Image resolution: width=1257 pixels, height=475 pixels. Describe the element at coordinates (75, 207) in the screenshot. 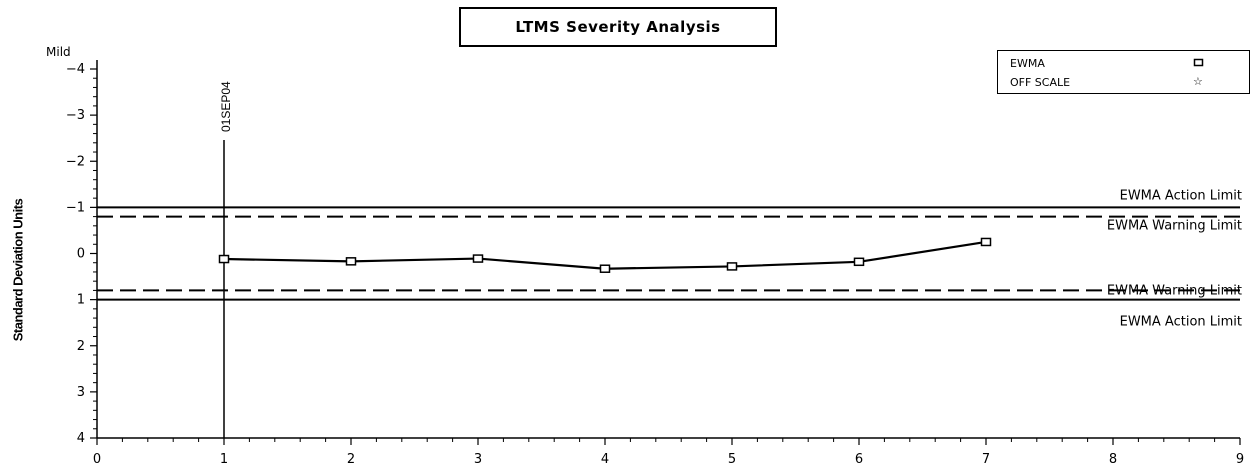

I see `y-tick-label: −1` at that location.